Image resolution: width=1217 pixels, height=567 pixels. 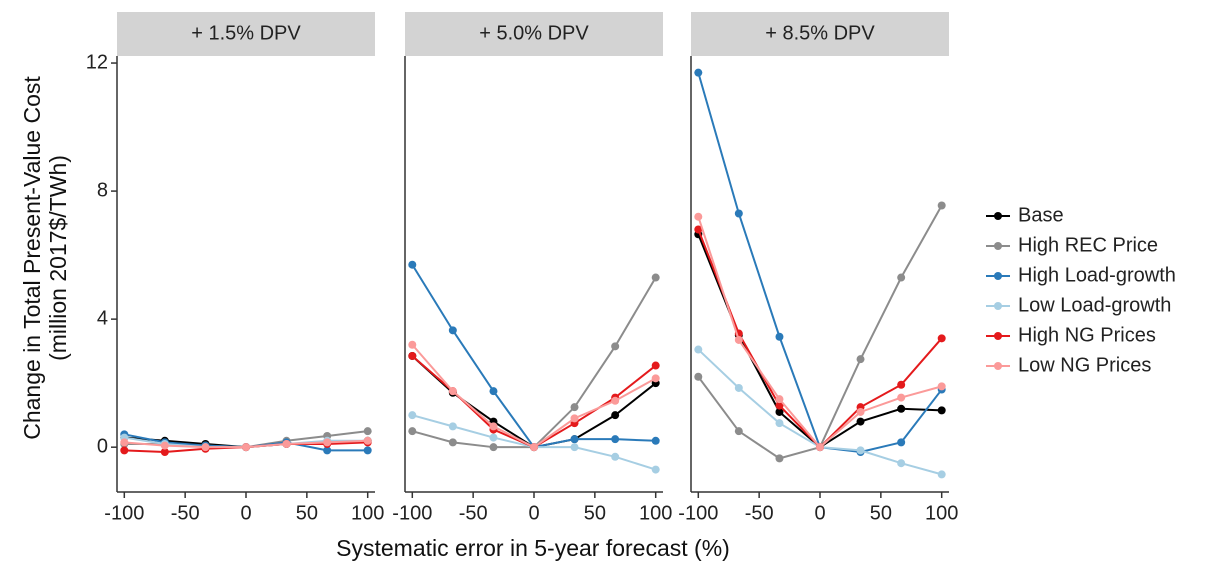 I want to click on x-tick-label: -50, so click(x=473, y=513).